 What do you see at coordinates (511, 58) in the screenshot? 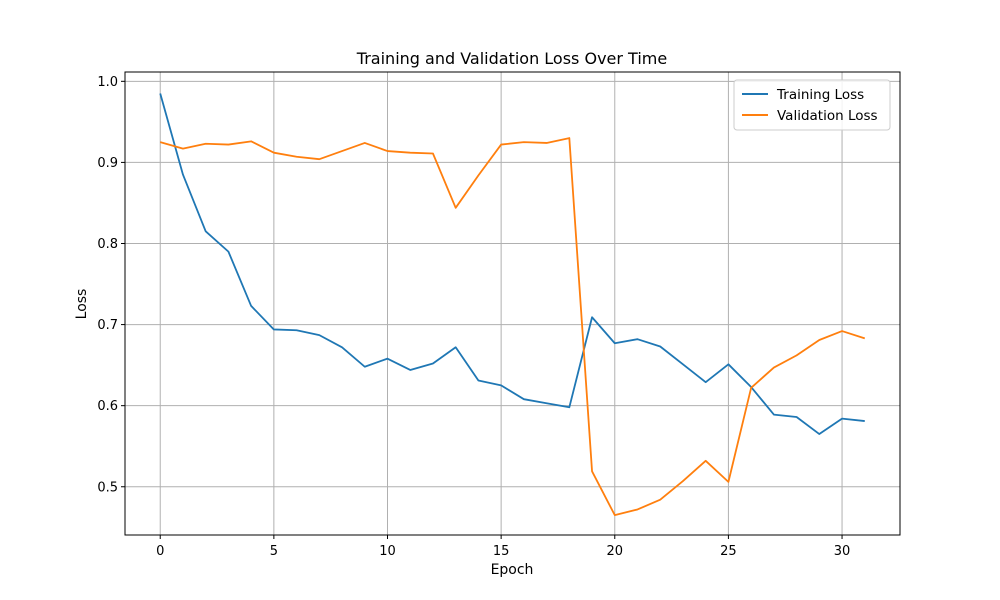
I see `chart-title: Training and Validation Loss Over Time` at bounding box center [511, 58].